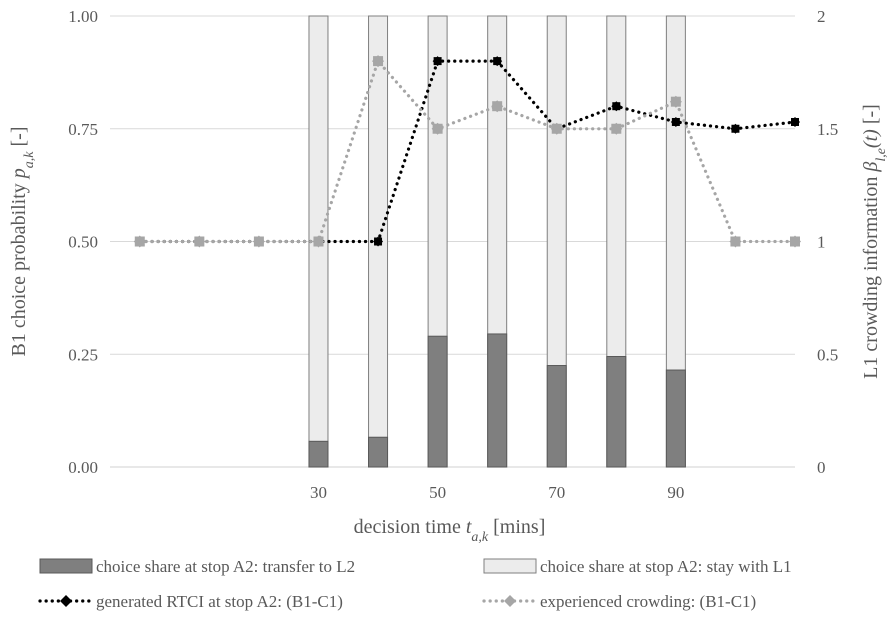  What do you see at coordinates (83, 129) in the screenshot?
I see `y-left-tick-label: 0.75` at bounding box center [83, 129].